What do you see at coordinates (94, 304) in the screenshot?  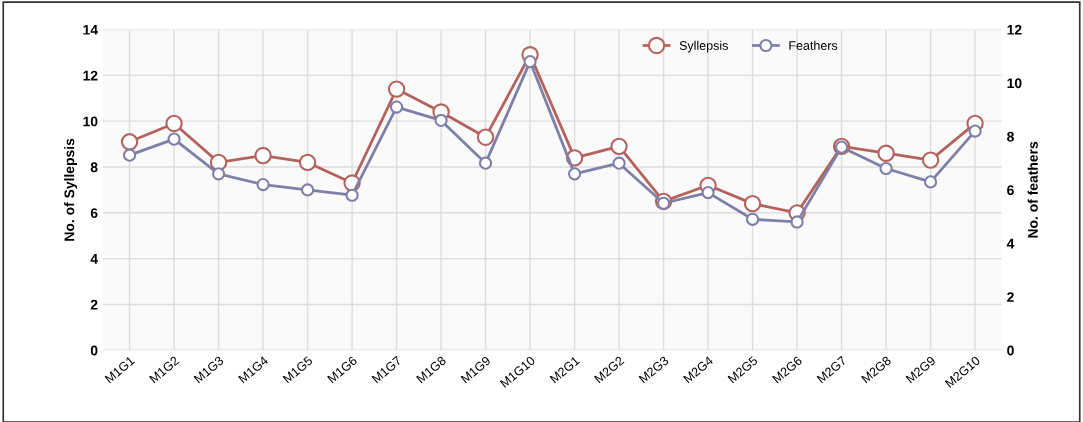 I see `y-tick-label: 2` at bounding box center [94, 304].